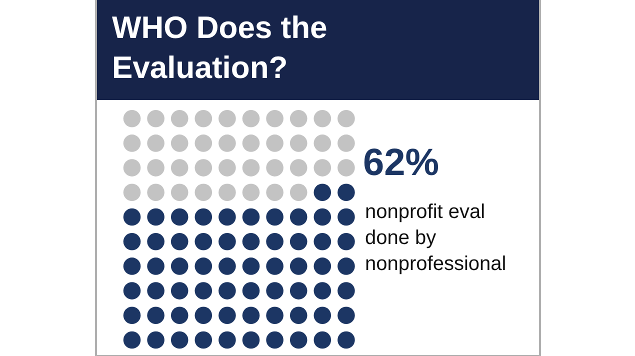  What do you see at coordinates (220, 47) in the screenshot?
I see `text: WHO Does the Evaluation?` at bounding box center [220, 47].